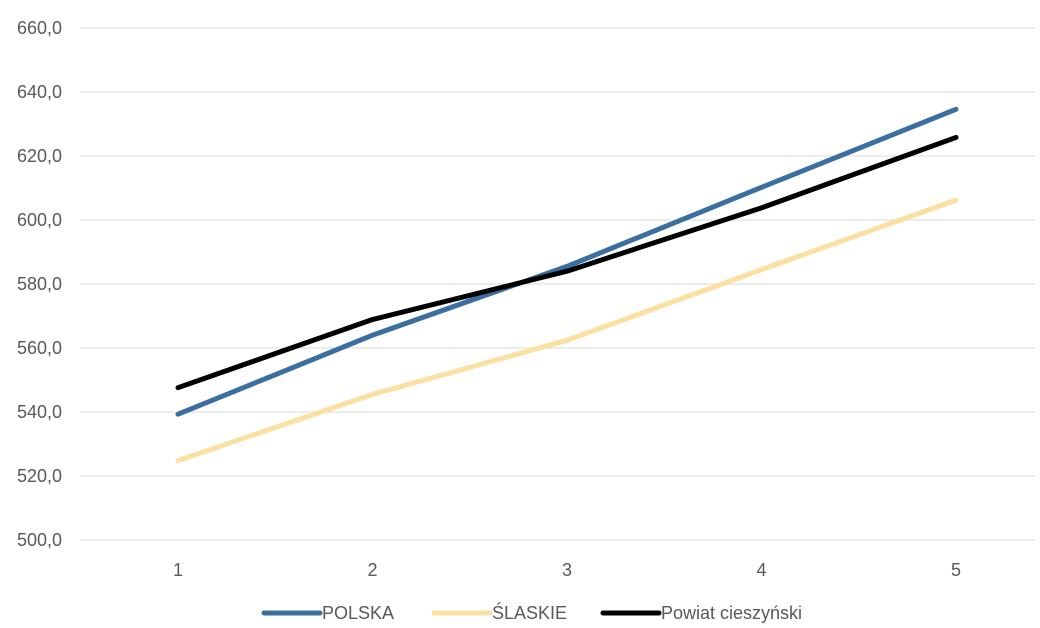 This screenshot has width=1040, height=628. I want to click on legend-label: ŚLASKIE, so click(529, 612).